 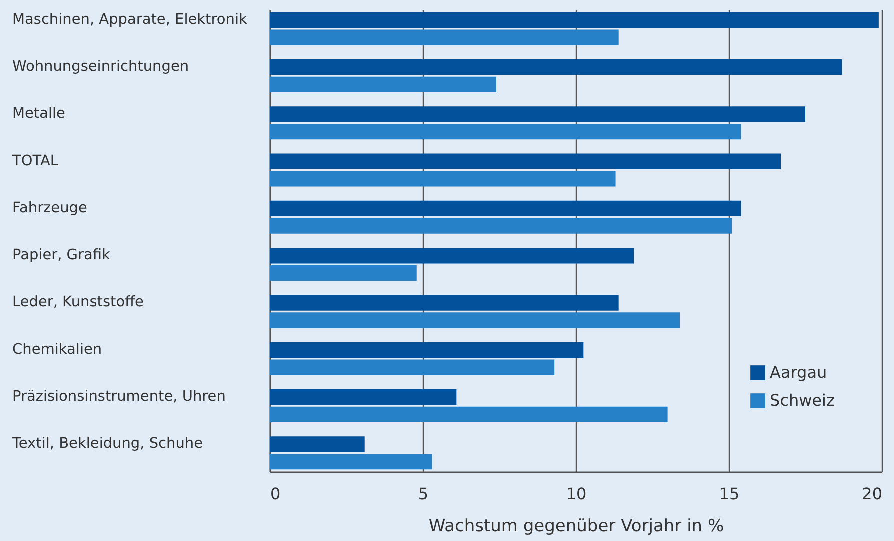 What do you see at coordinates (130, 20) in the screenshot?
I see `y-tick-label: Maschinen, Apparate, Elektronik` at bounding box center [130, 20].